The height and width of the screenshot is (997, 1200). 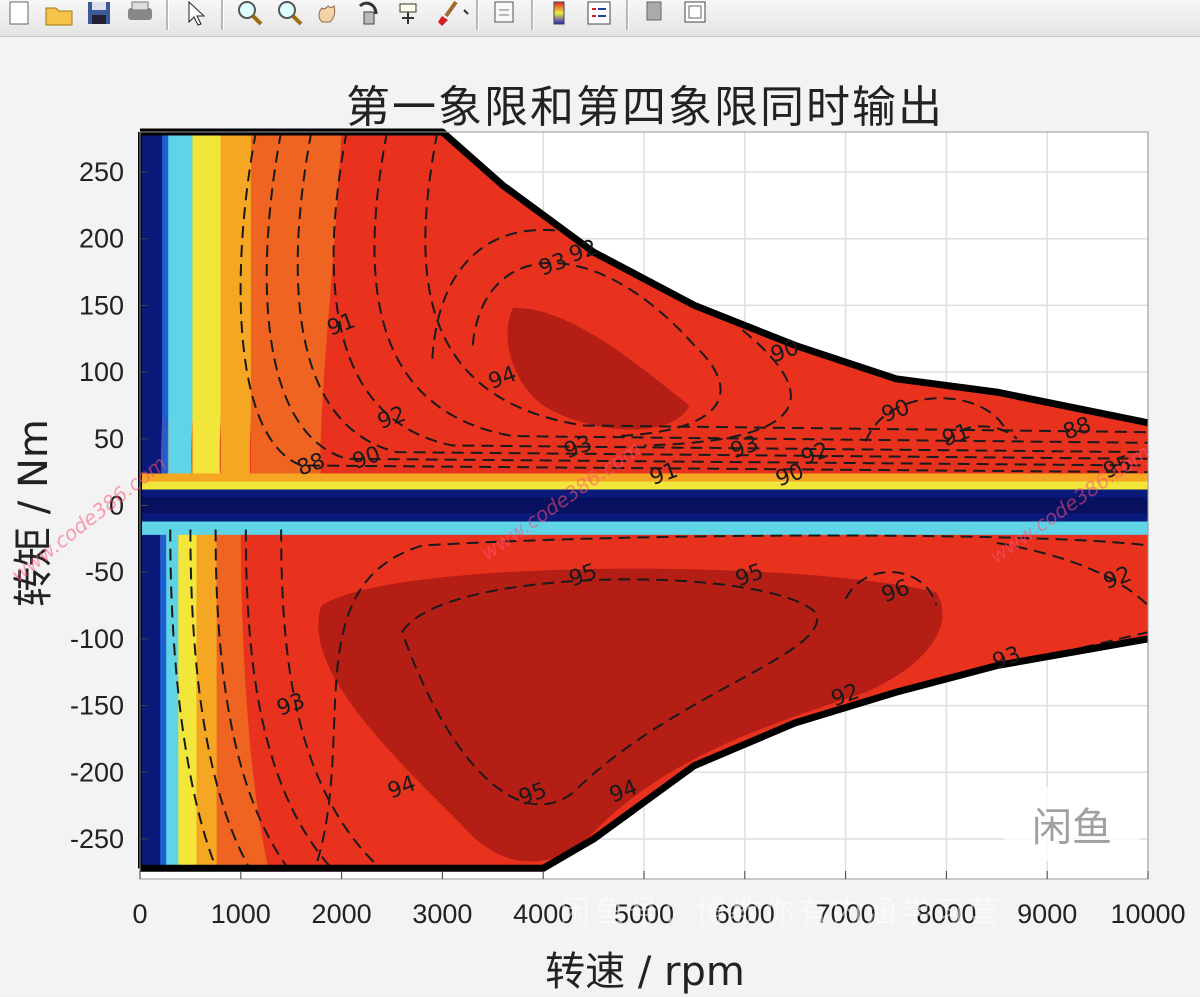 I want to click on watermark-bottom-text: 闲鱼号：博教你有内涵学习营, so click(x=781, y=912).